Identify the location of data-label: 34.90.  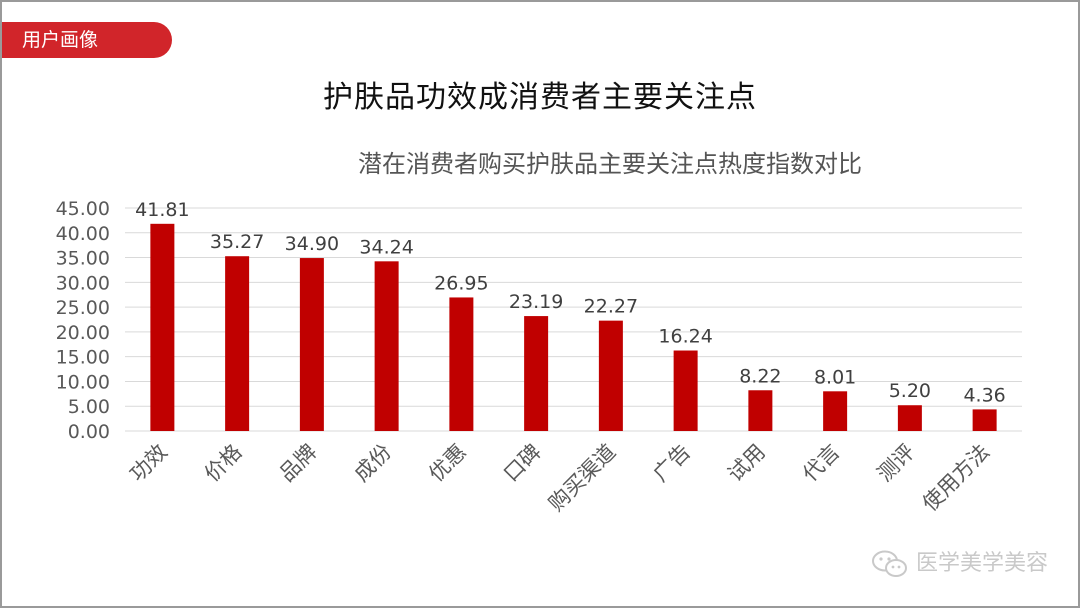
(312, 244).